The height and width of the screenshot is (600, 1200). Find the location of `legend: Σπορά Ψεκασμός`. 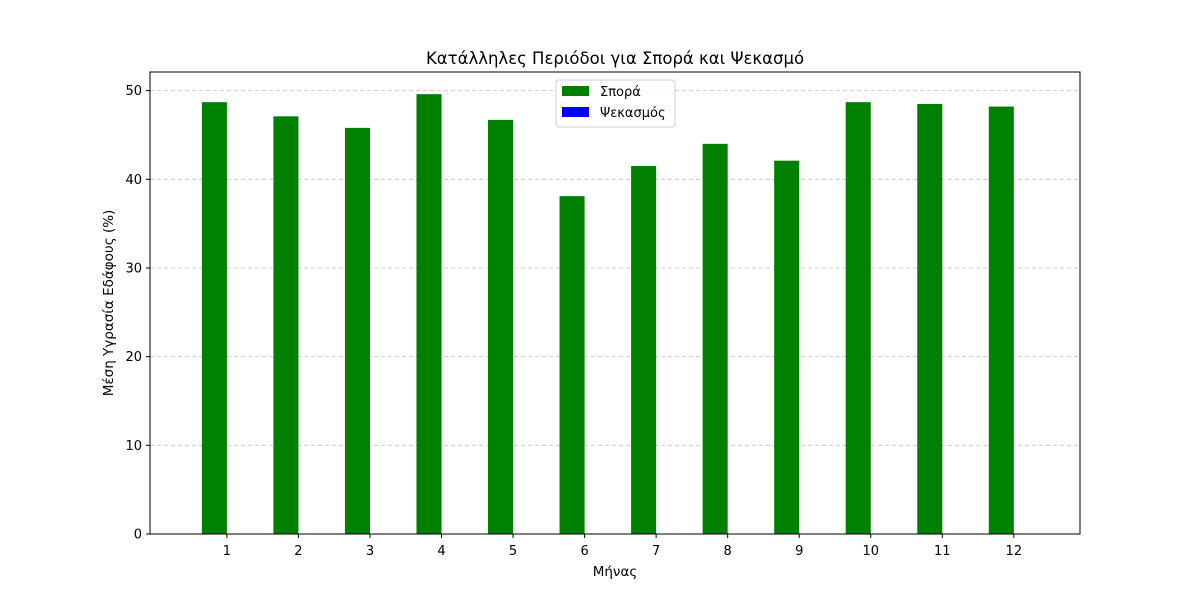

legend: Σπορά Ψεκασμός is located at coordinates (615, 103).